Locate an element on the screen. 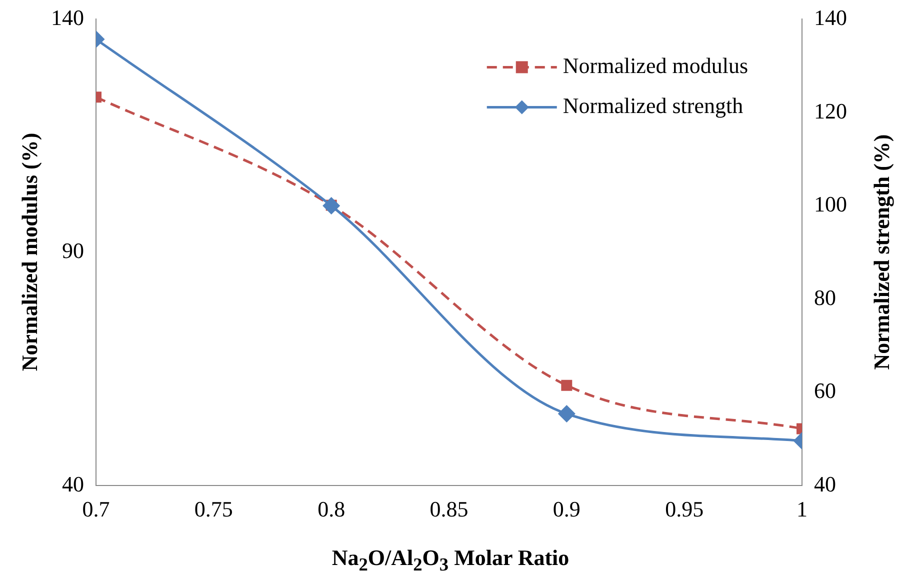 The image size is (901, 582). legend-label: Normalized modulus is located at coordinates (655, 65).